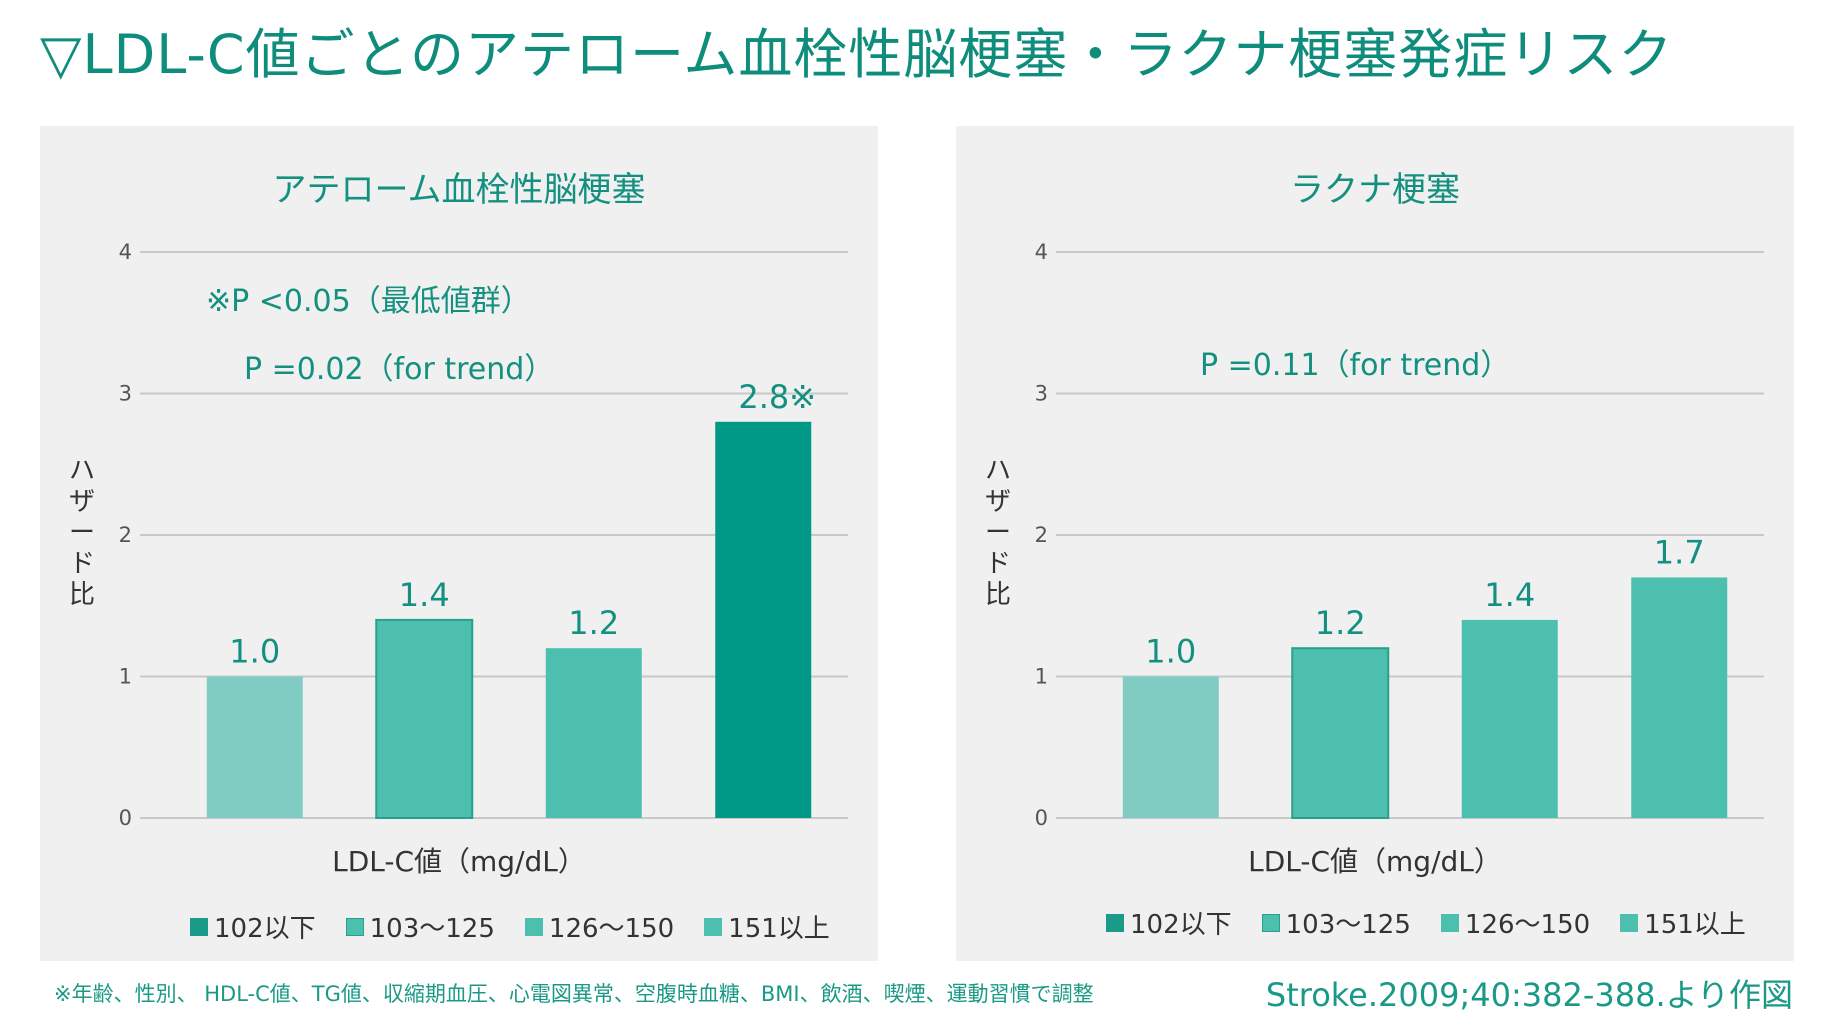  What do you see at coordinates (399, 369) in the screenshot?
I see `chart-annotation-trend: P =0.02（for trend）` at bounding box center [399, 369].